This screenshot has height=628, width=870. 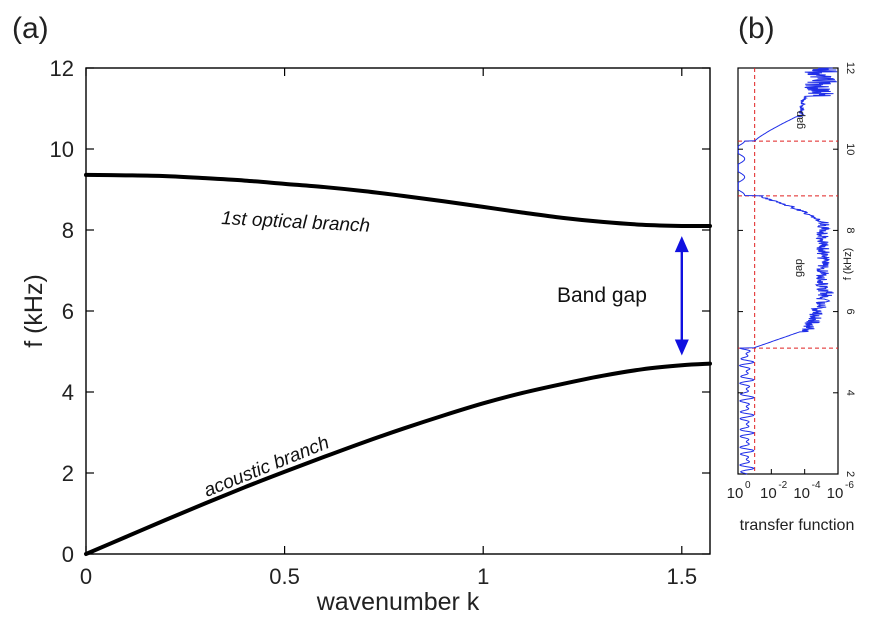 What do you see at coordinates (850, 230) in the screenshot?
I see `b-y-tick-label: 8` at bounding box center [850, 230].